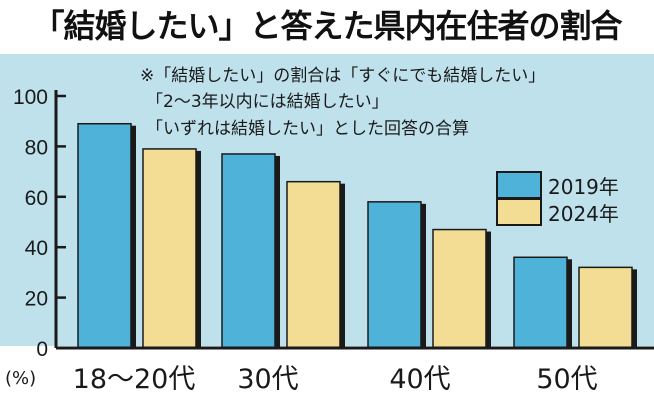 This screenshot has width=654, height=400. Describe the element at coordinates (566, 379) in the screenshot. I see `category-label: 50代` at that location.